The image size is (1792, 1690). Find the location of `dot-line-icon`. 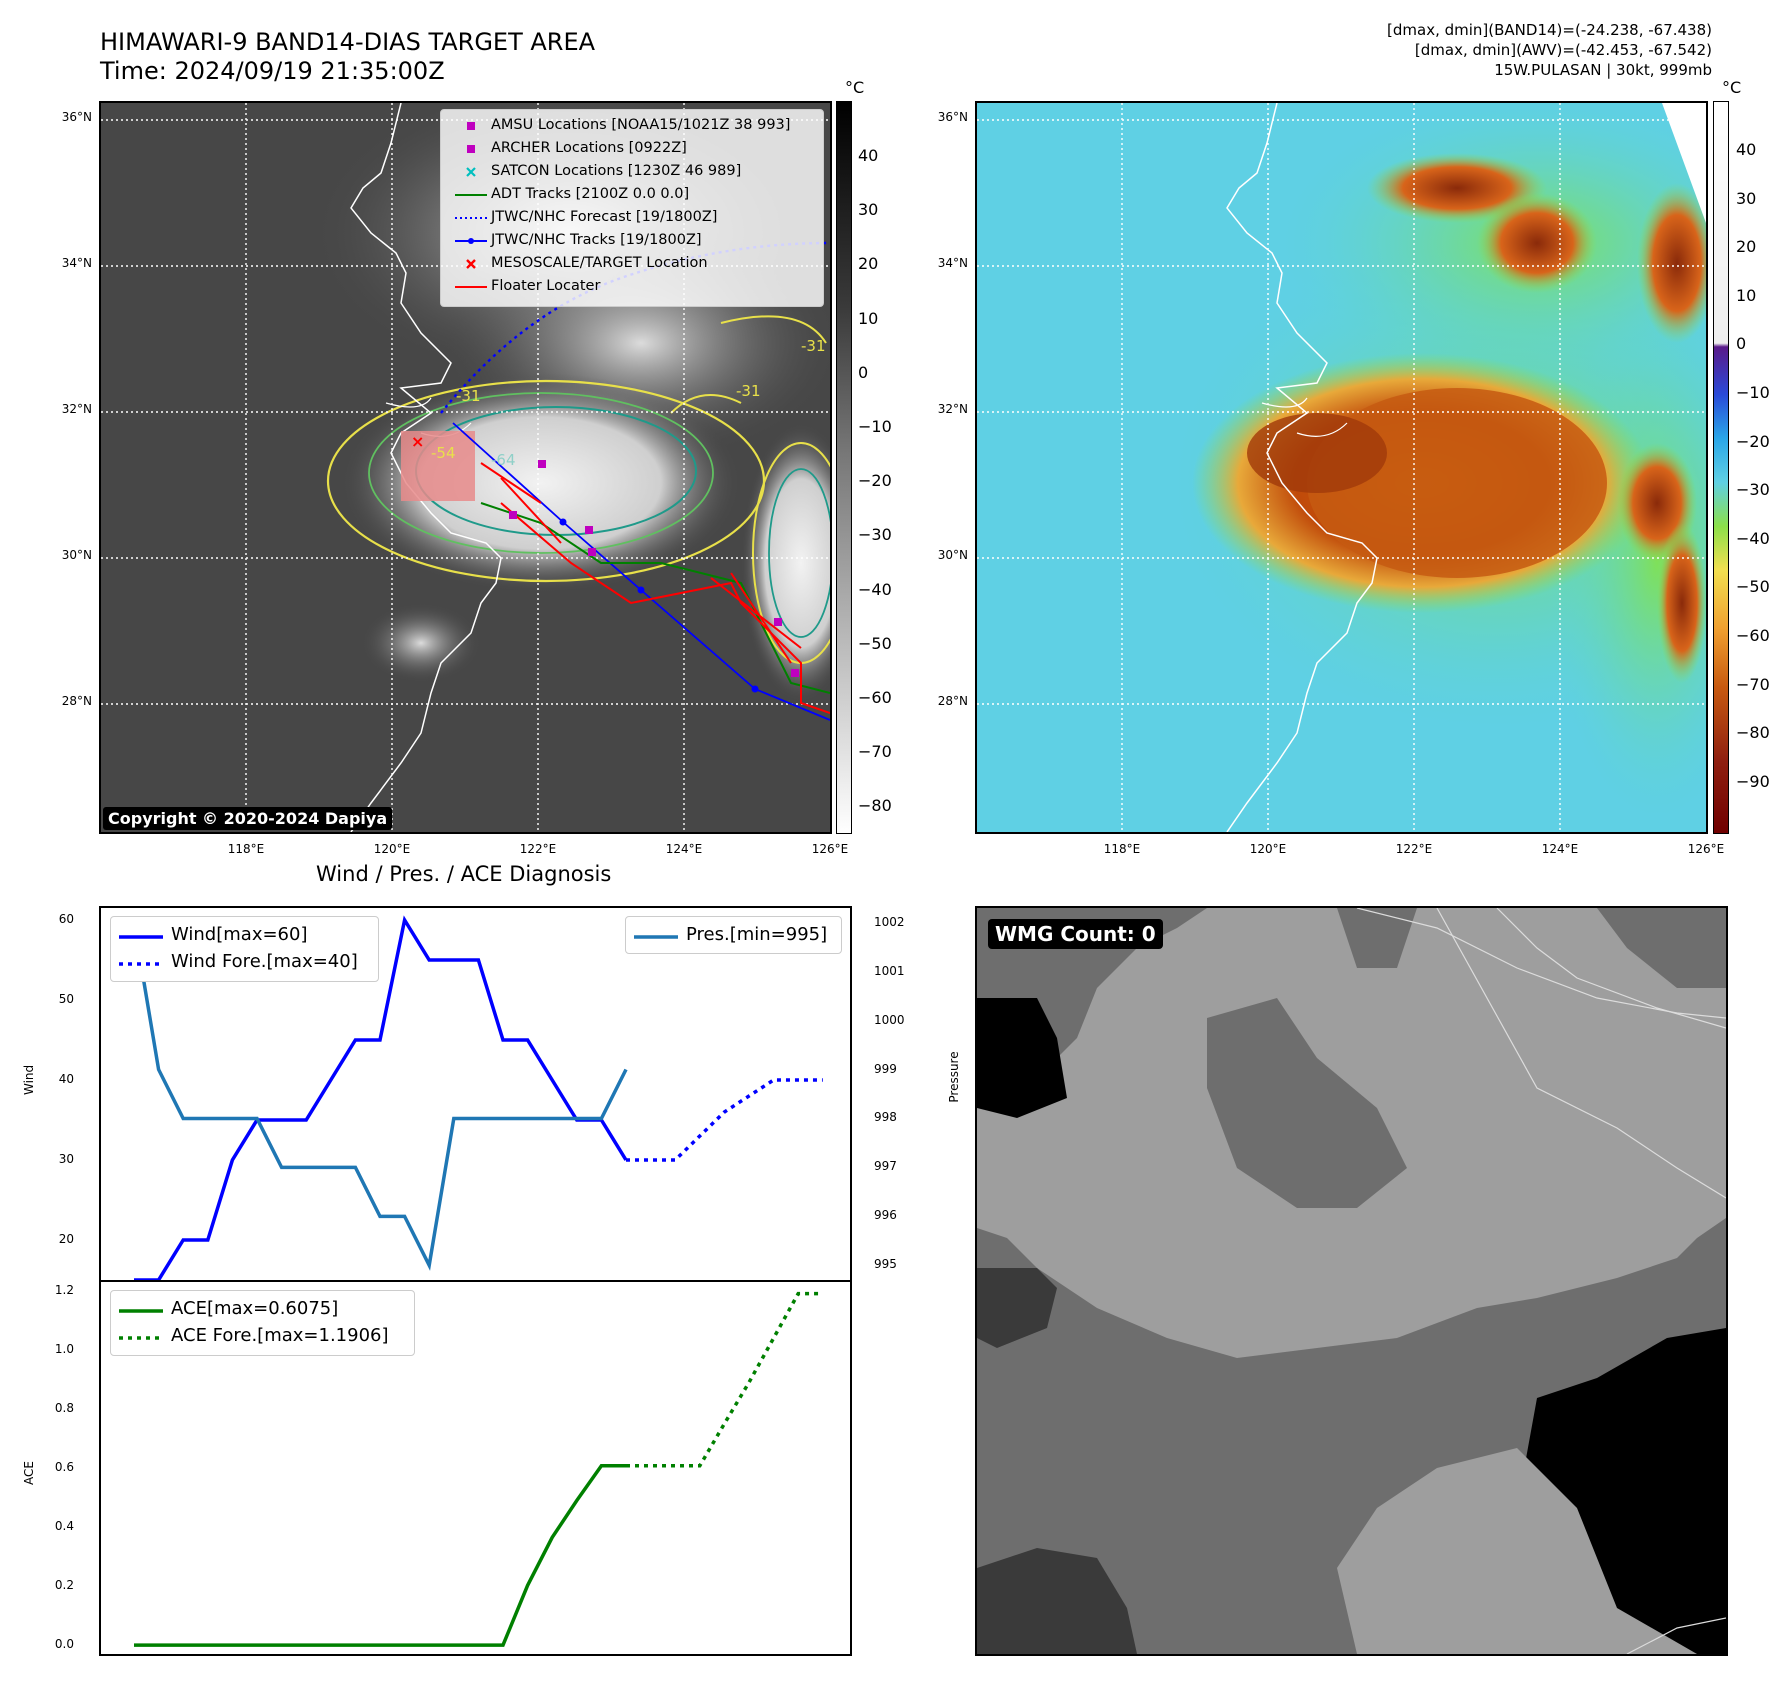

dot-line-icon is located at coordinates (471, 241).